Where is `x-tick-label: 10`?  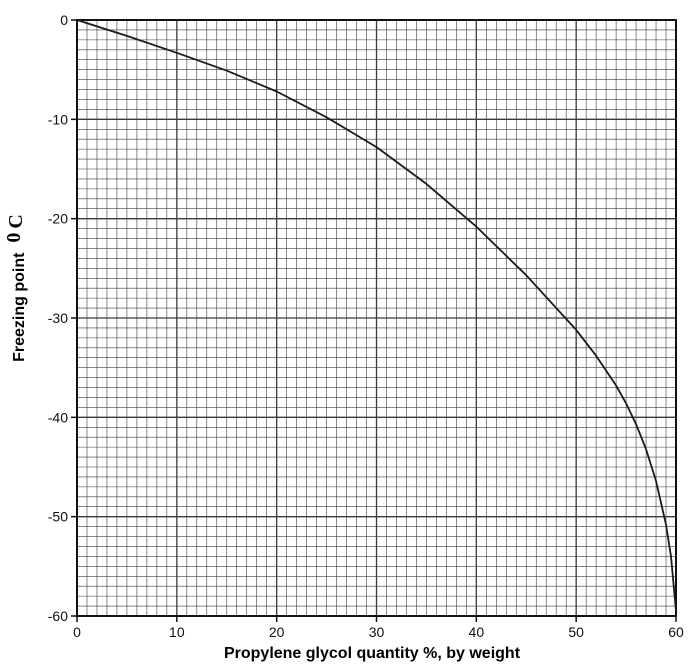 x-tick-label: 10 is located at coordinates (177, 632).